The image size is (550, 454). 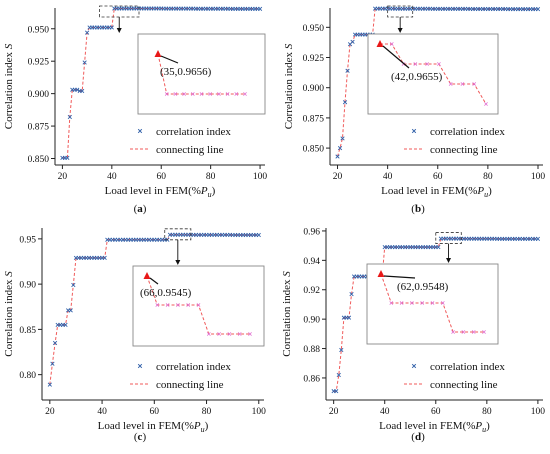 What do you see at coordinates (418, 209) in the screenshot?
I see `panel-label: (b)` at bounding box center [418, 209].